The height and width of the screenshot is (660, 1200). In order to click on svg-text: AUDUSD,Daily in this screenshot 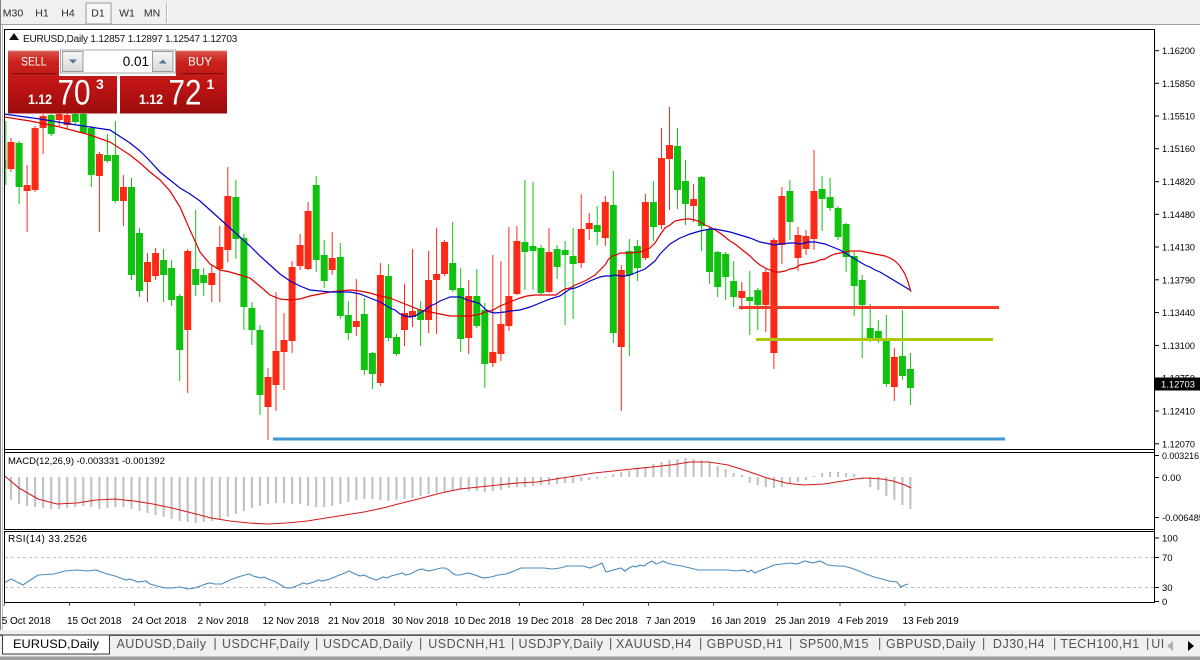, I will do `click(161, 644)`.